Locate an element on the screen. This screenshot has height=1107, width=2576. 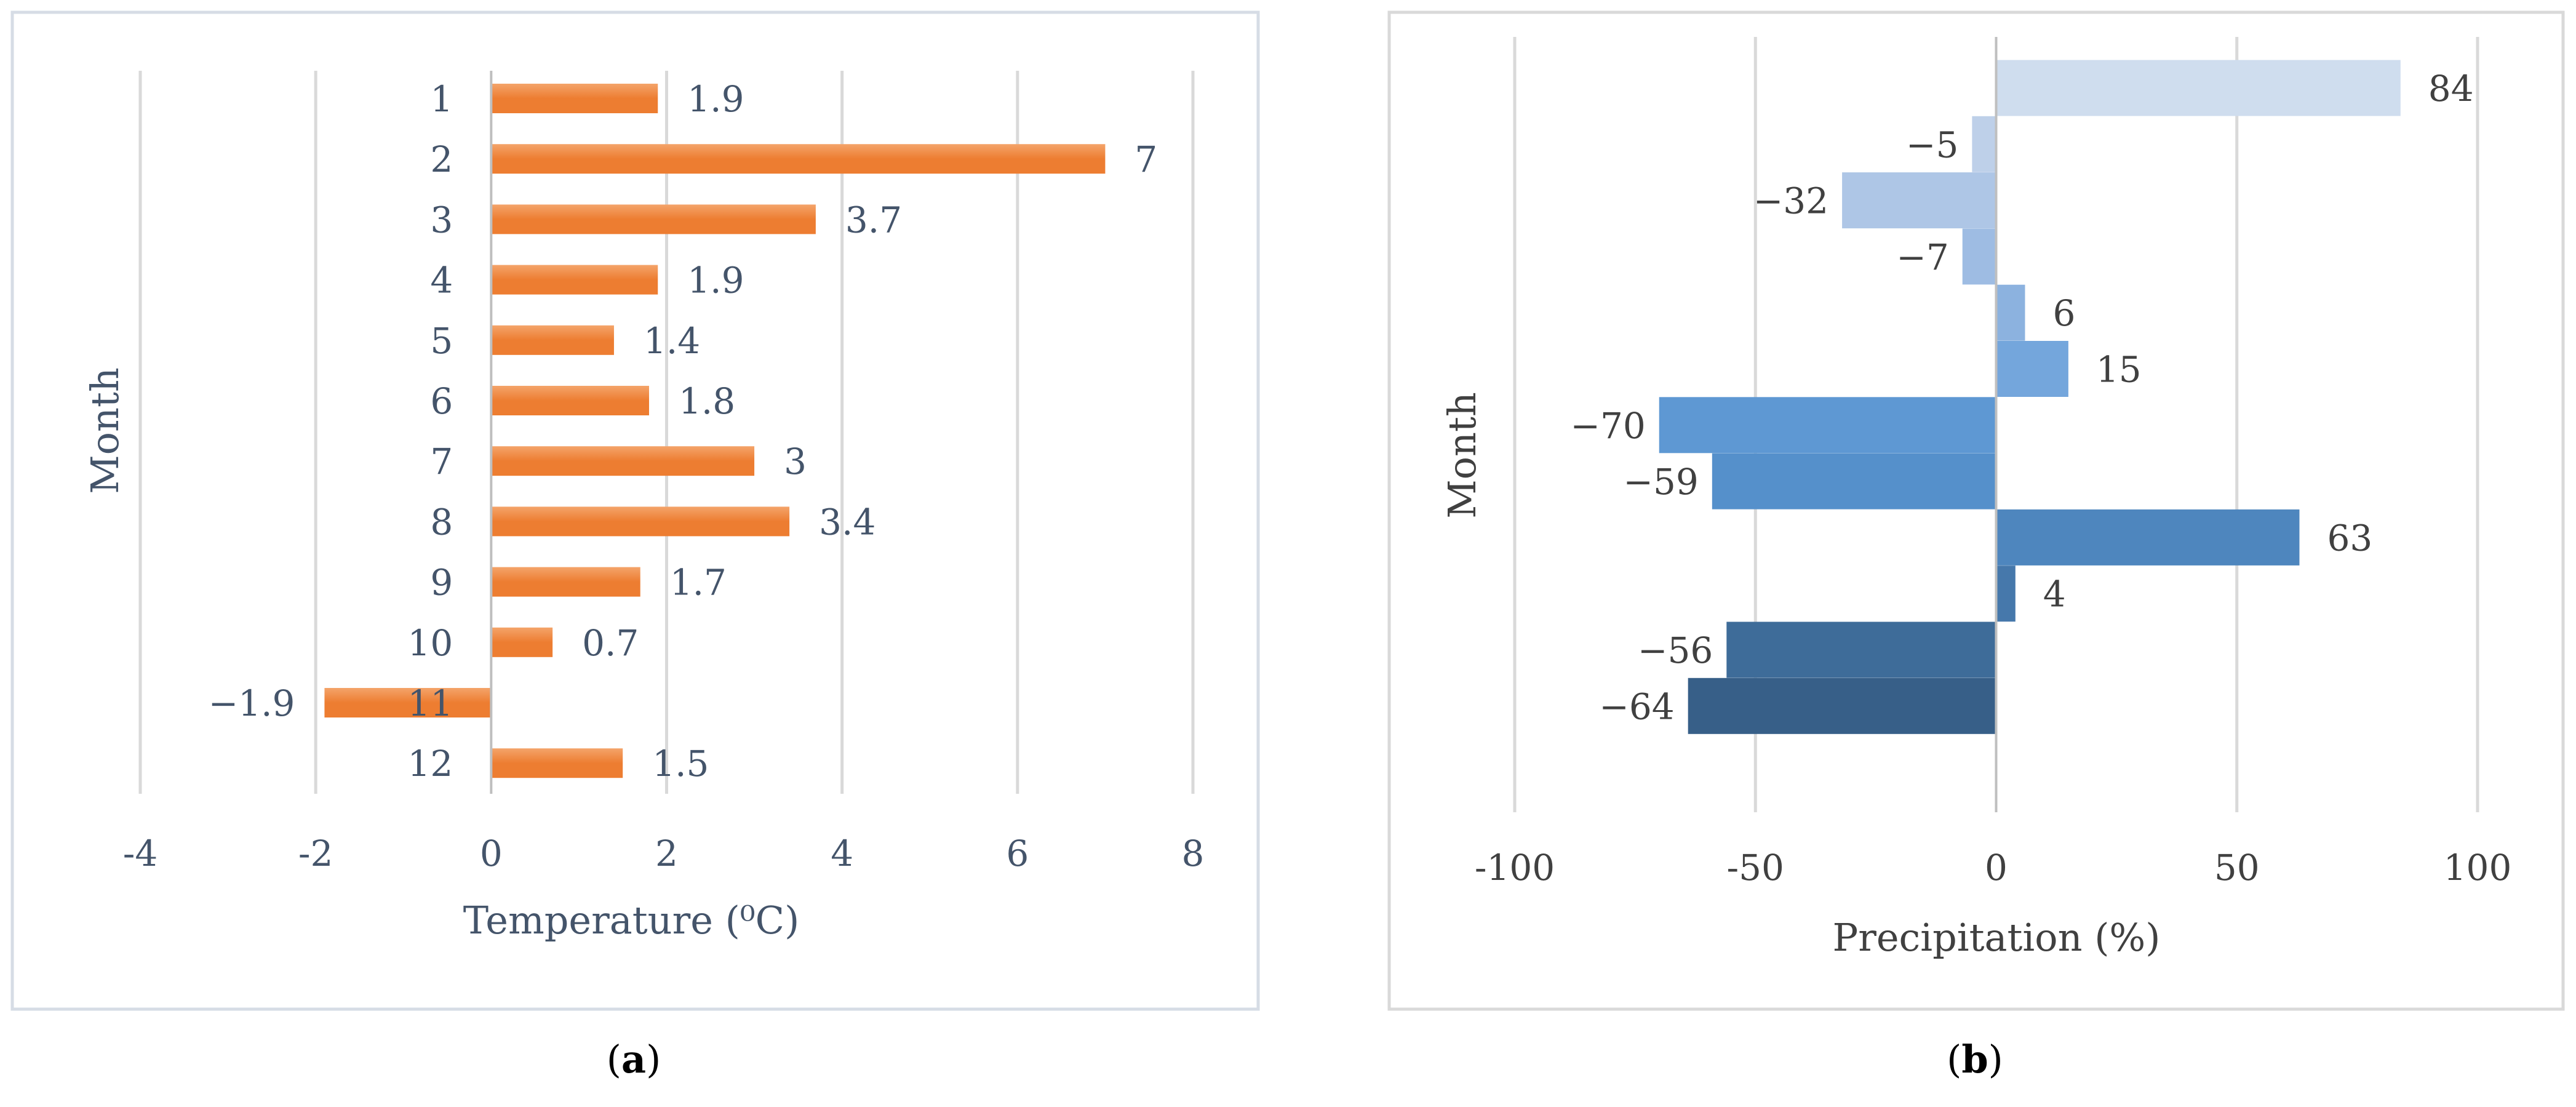
chart-a-category-label: 2 is located at coordinates (441, 159).